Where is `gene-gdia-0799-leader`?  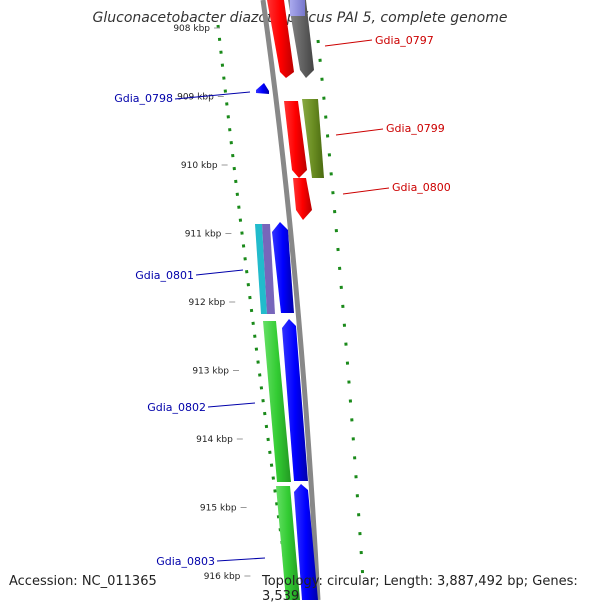
gene-gdia-0799-leader is located at coordinates (359, 132).